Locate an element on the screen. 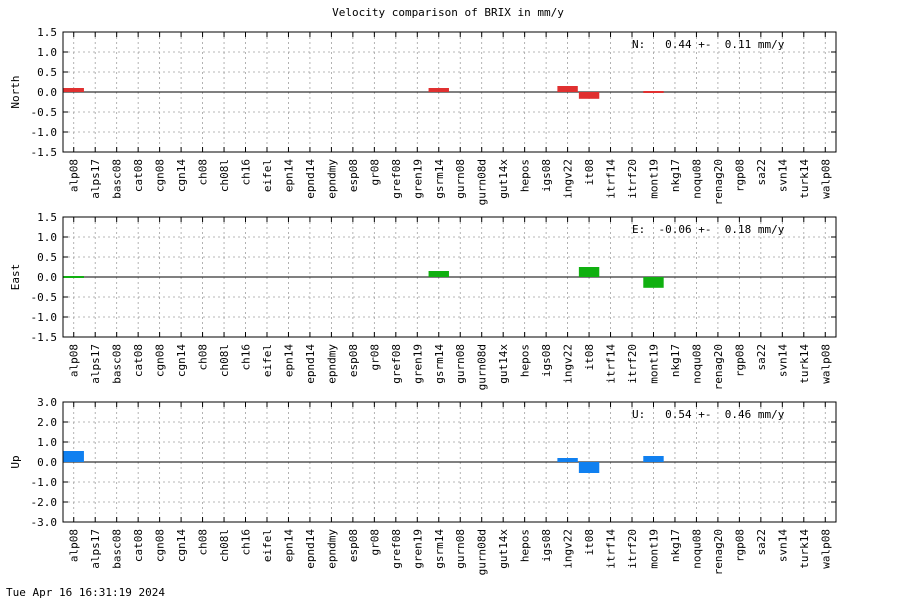 The width and height of the screenshot is (900, 600). y-axis-label: Up is located at coordinates (15, 461).